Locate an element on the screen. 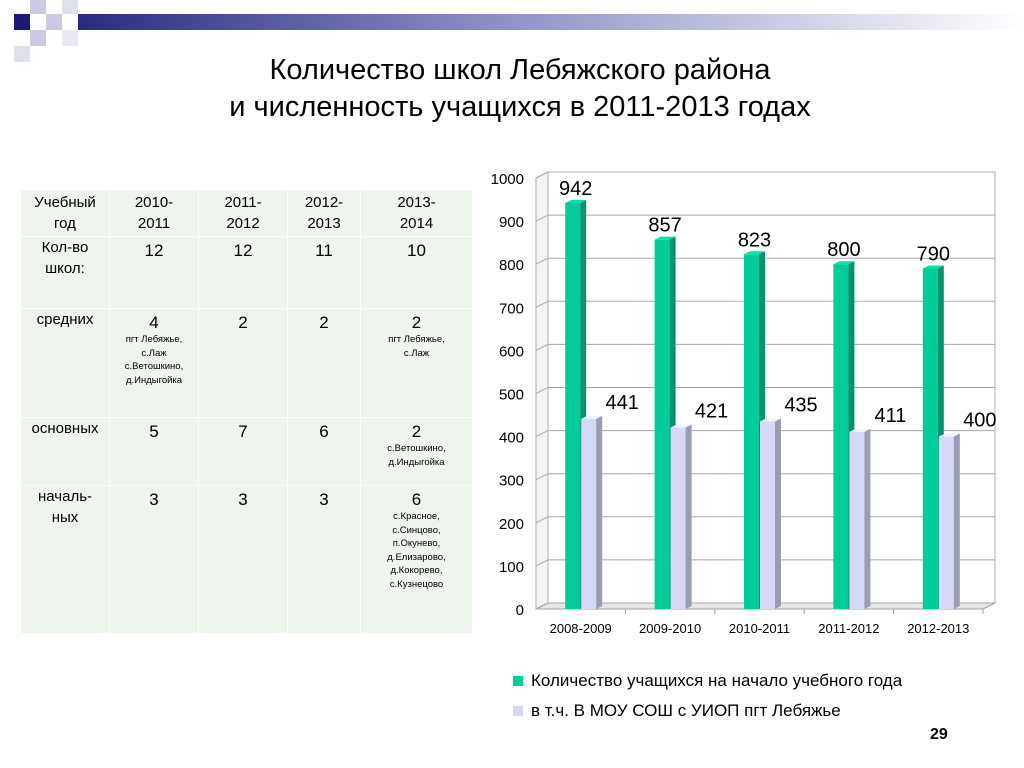 The image size is (1024, 768). table-header-cell: 2010-2011 is located at coordinates (154, 213).